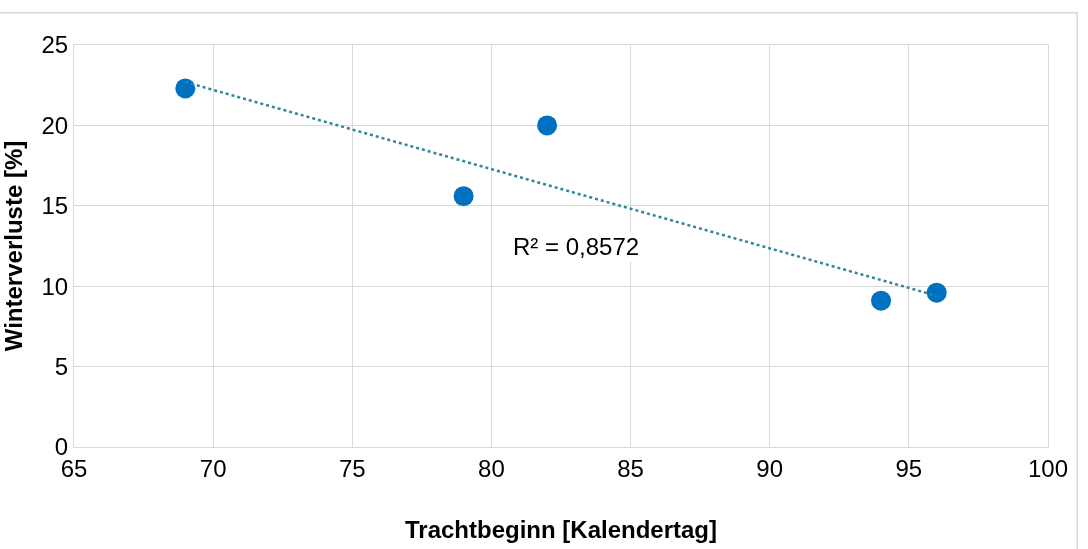  Describe the element at coordinates (630, 468) in the screenshot. I see `x-tick-label: 85` at that location.